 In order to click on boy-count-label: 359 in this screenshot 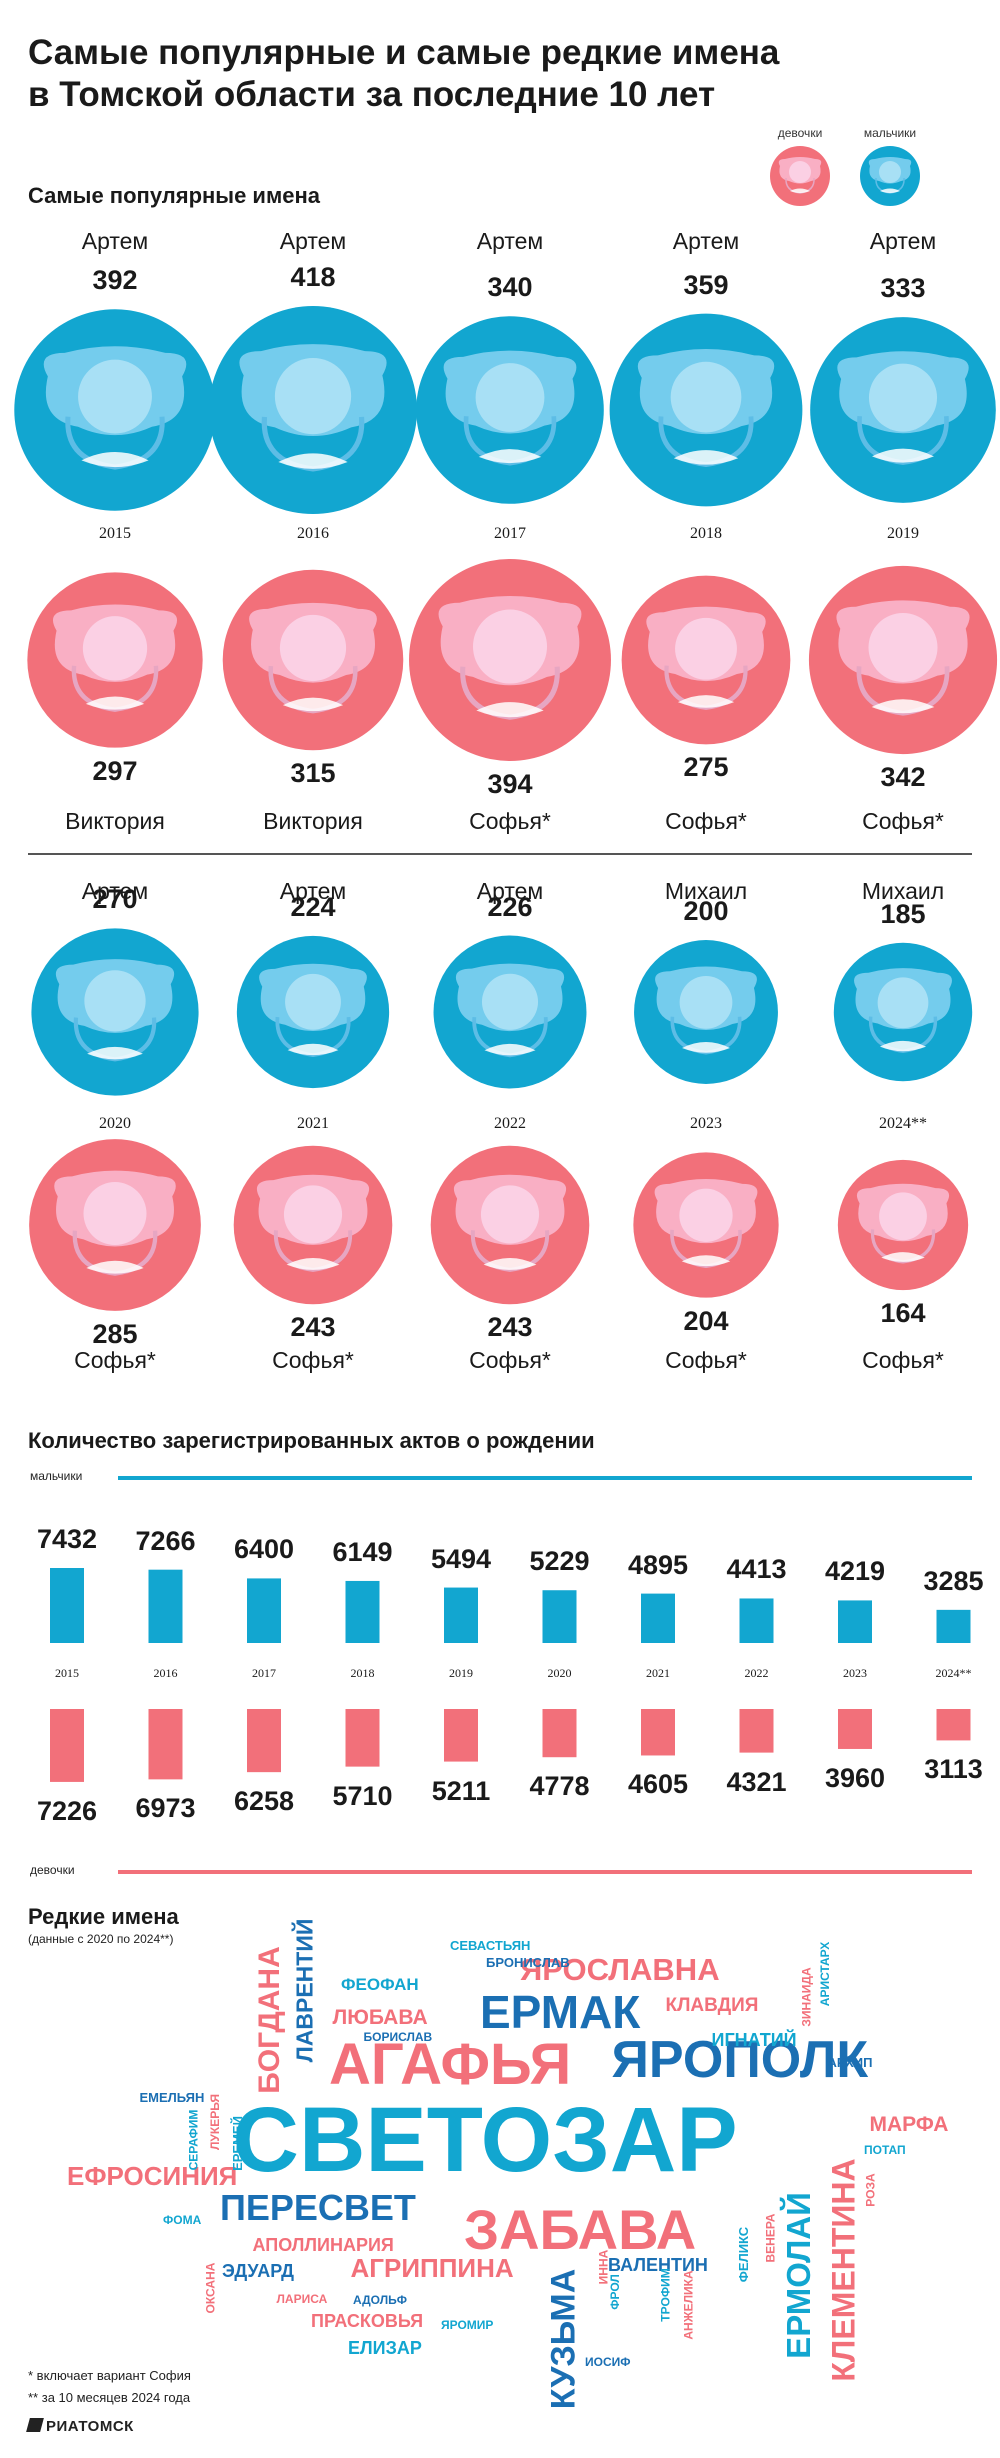, I will do `click(706, 284)`.